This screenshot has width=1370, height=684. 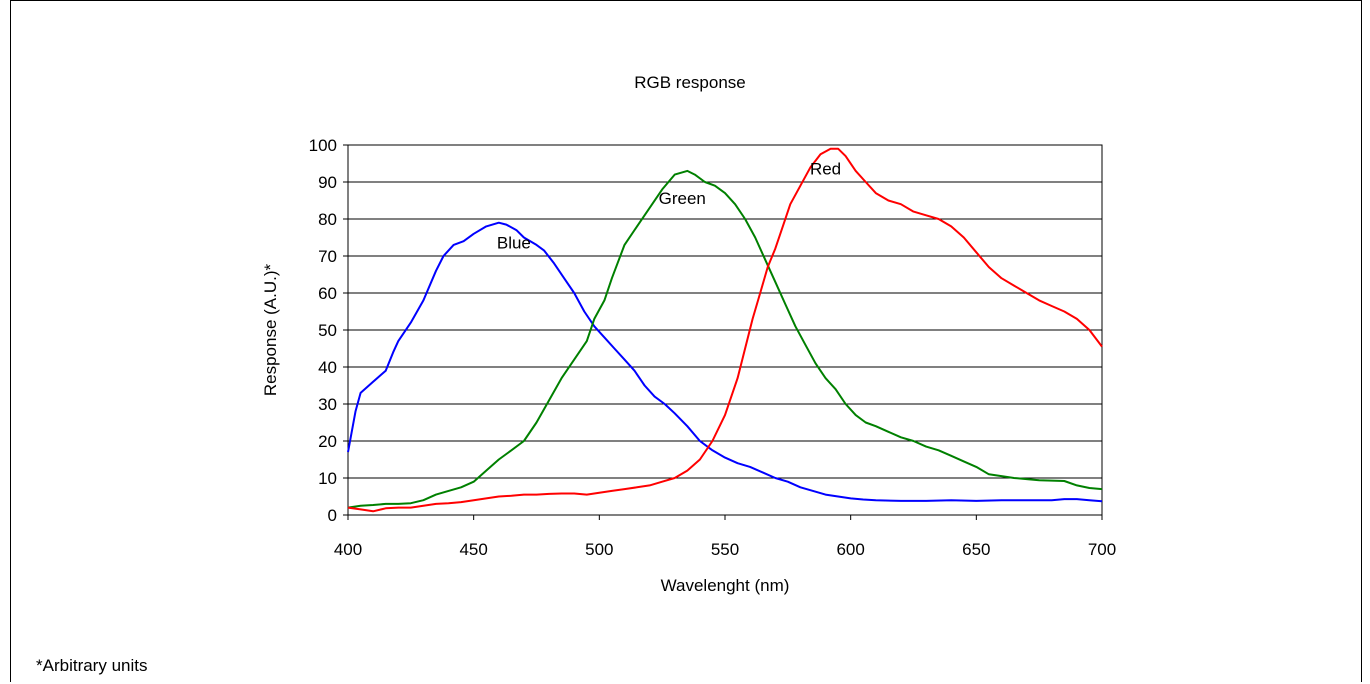 I want to click on x-tick-label: 550, so click(x=725, y=549).